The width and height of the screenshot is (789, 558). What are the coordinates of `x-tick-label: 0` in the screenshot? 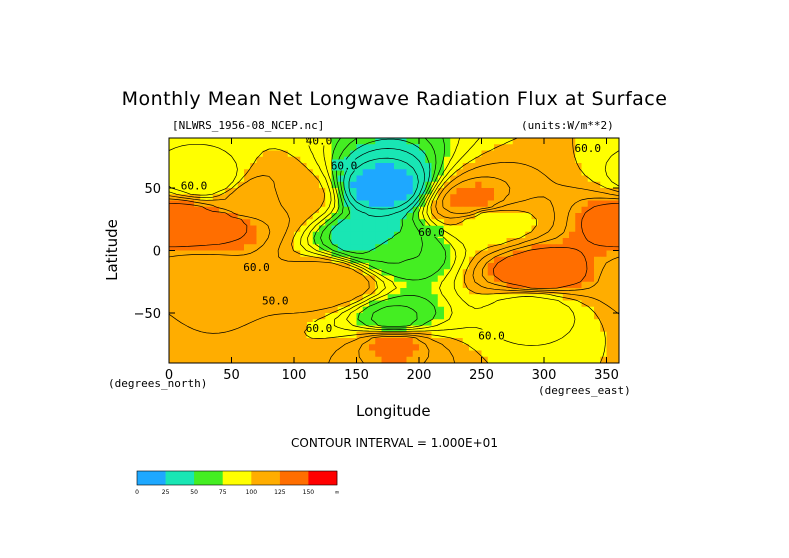 It's located at (169, 375).